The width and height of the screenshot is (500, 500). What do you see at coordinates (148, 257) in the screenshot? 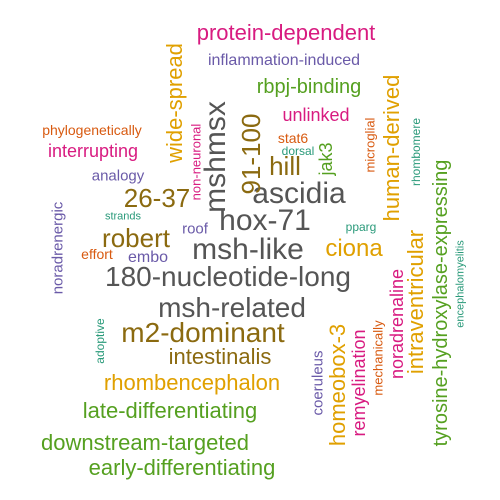
I see `word-embo: embo` at bounding box center [148, 257].